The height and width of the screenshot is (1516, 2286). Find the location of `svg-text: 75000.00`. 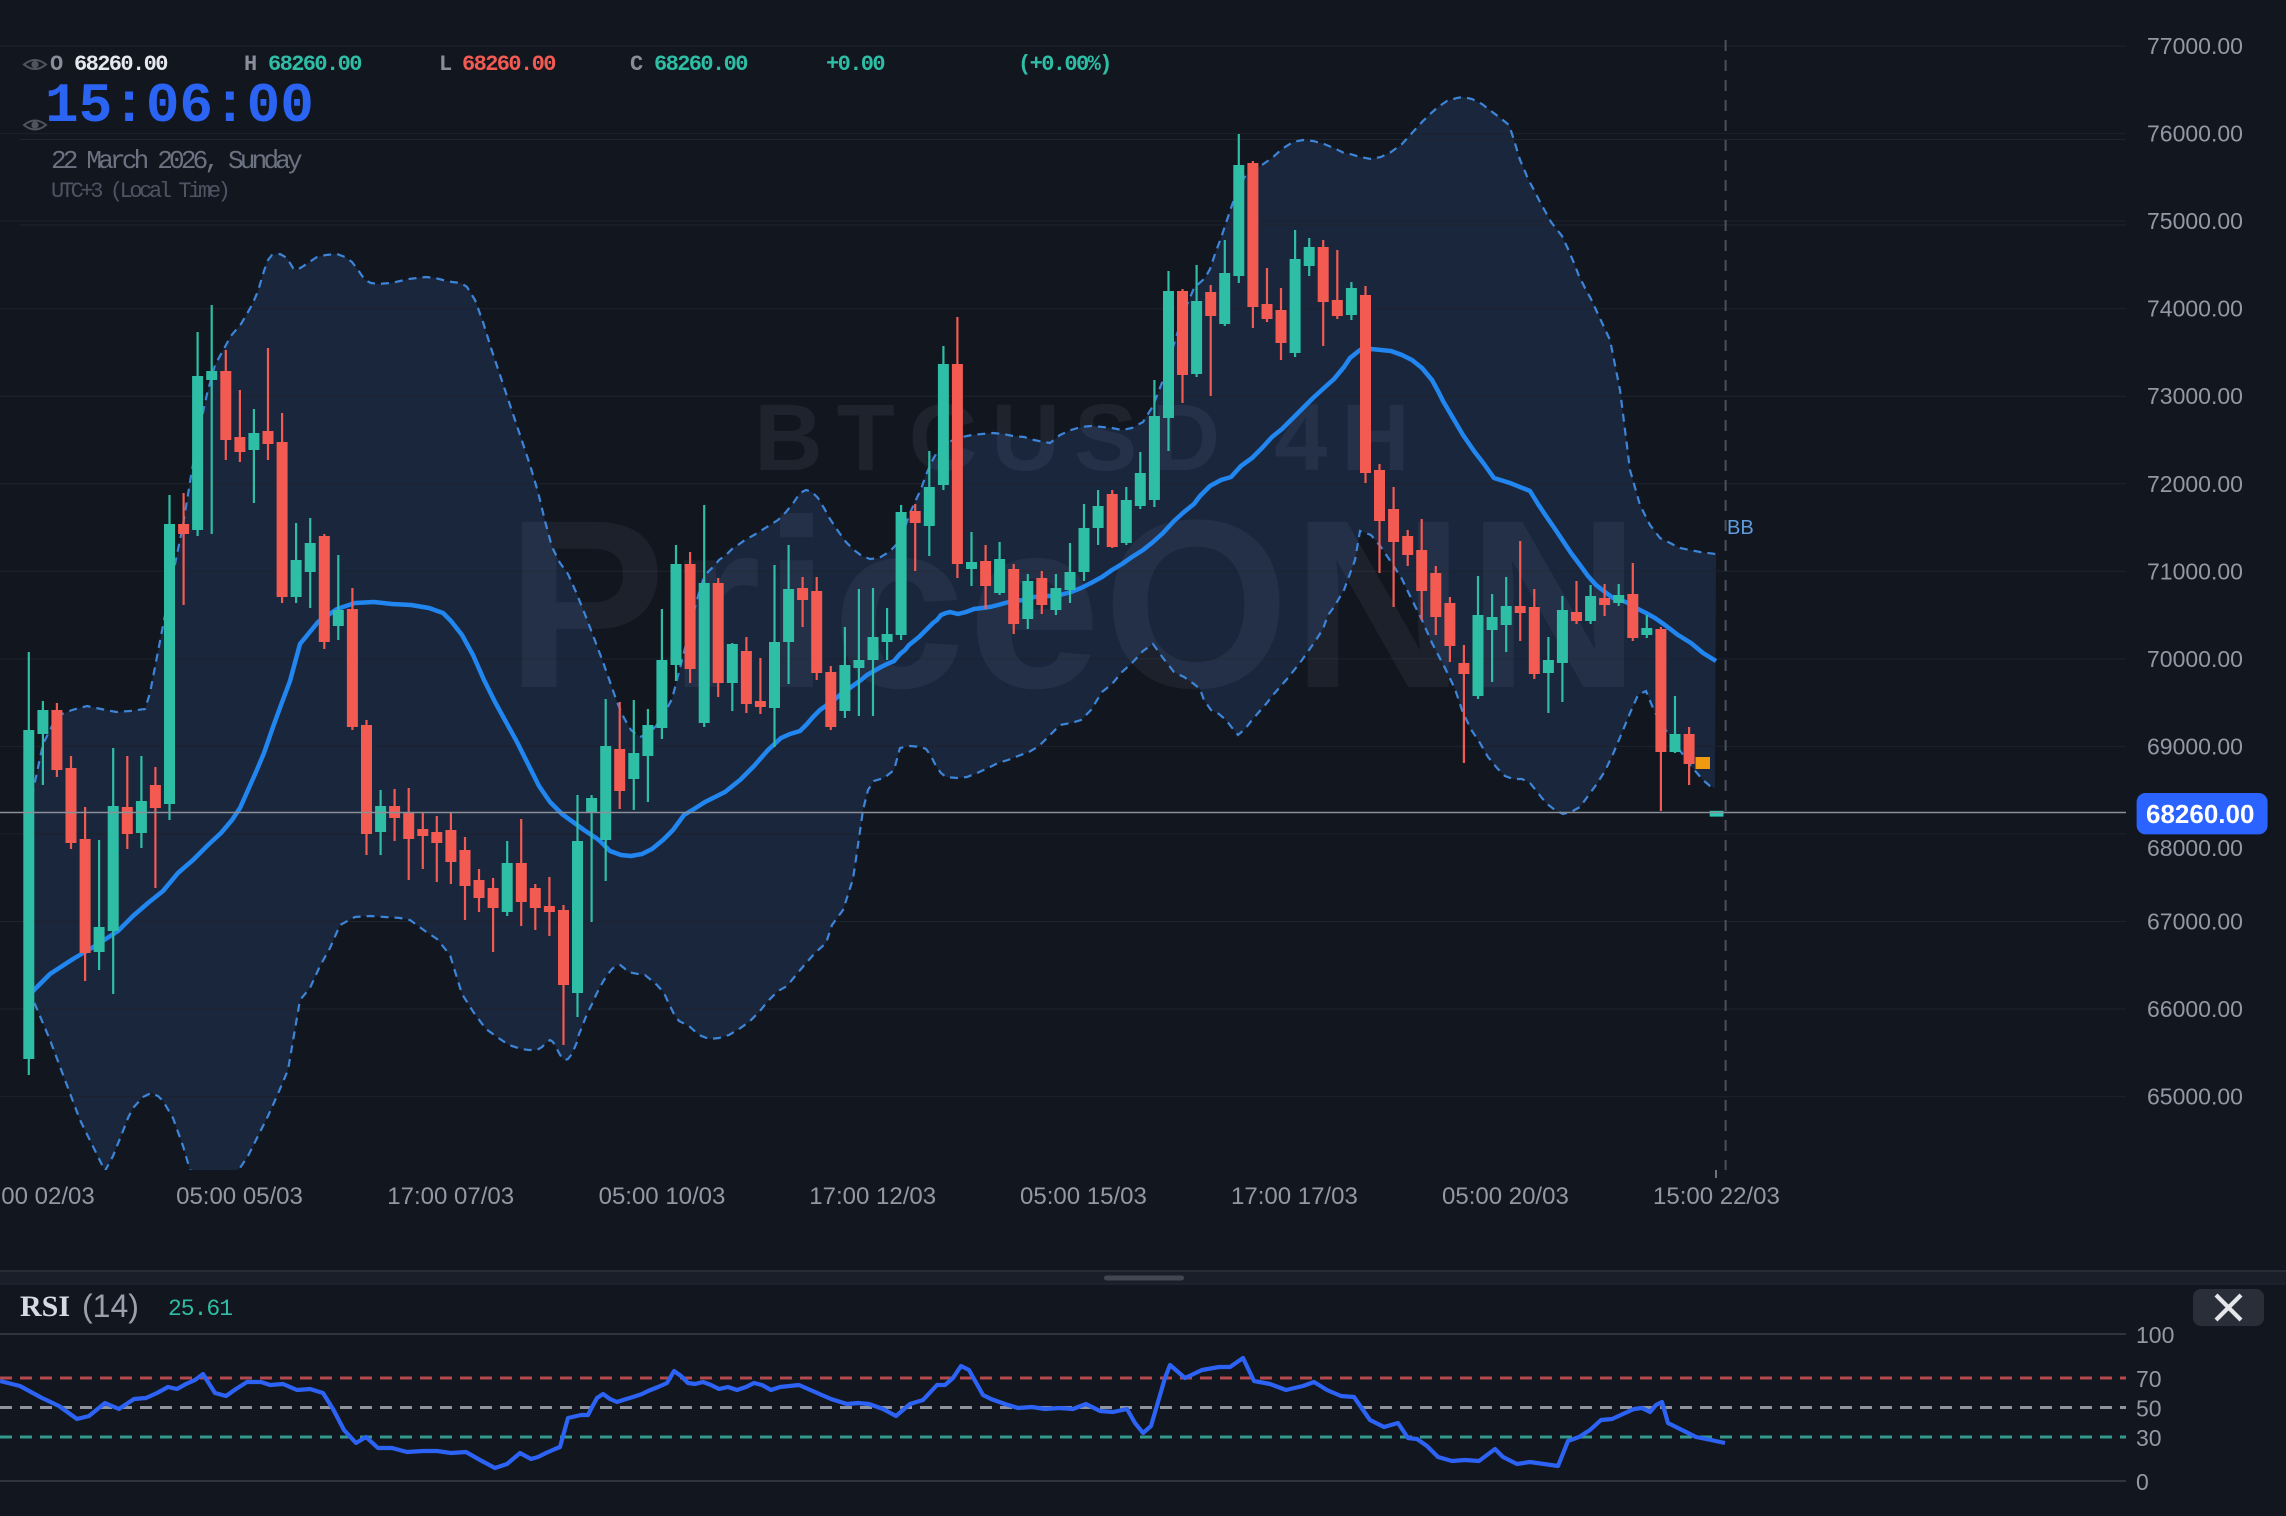

svg-text: 75000.00 is located at coordinates (2195, 221).